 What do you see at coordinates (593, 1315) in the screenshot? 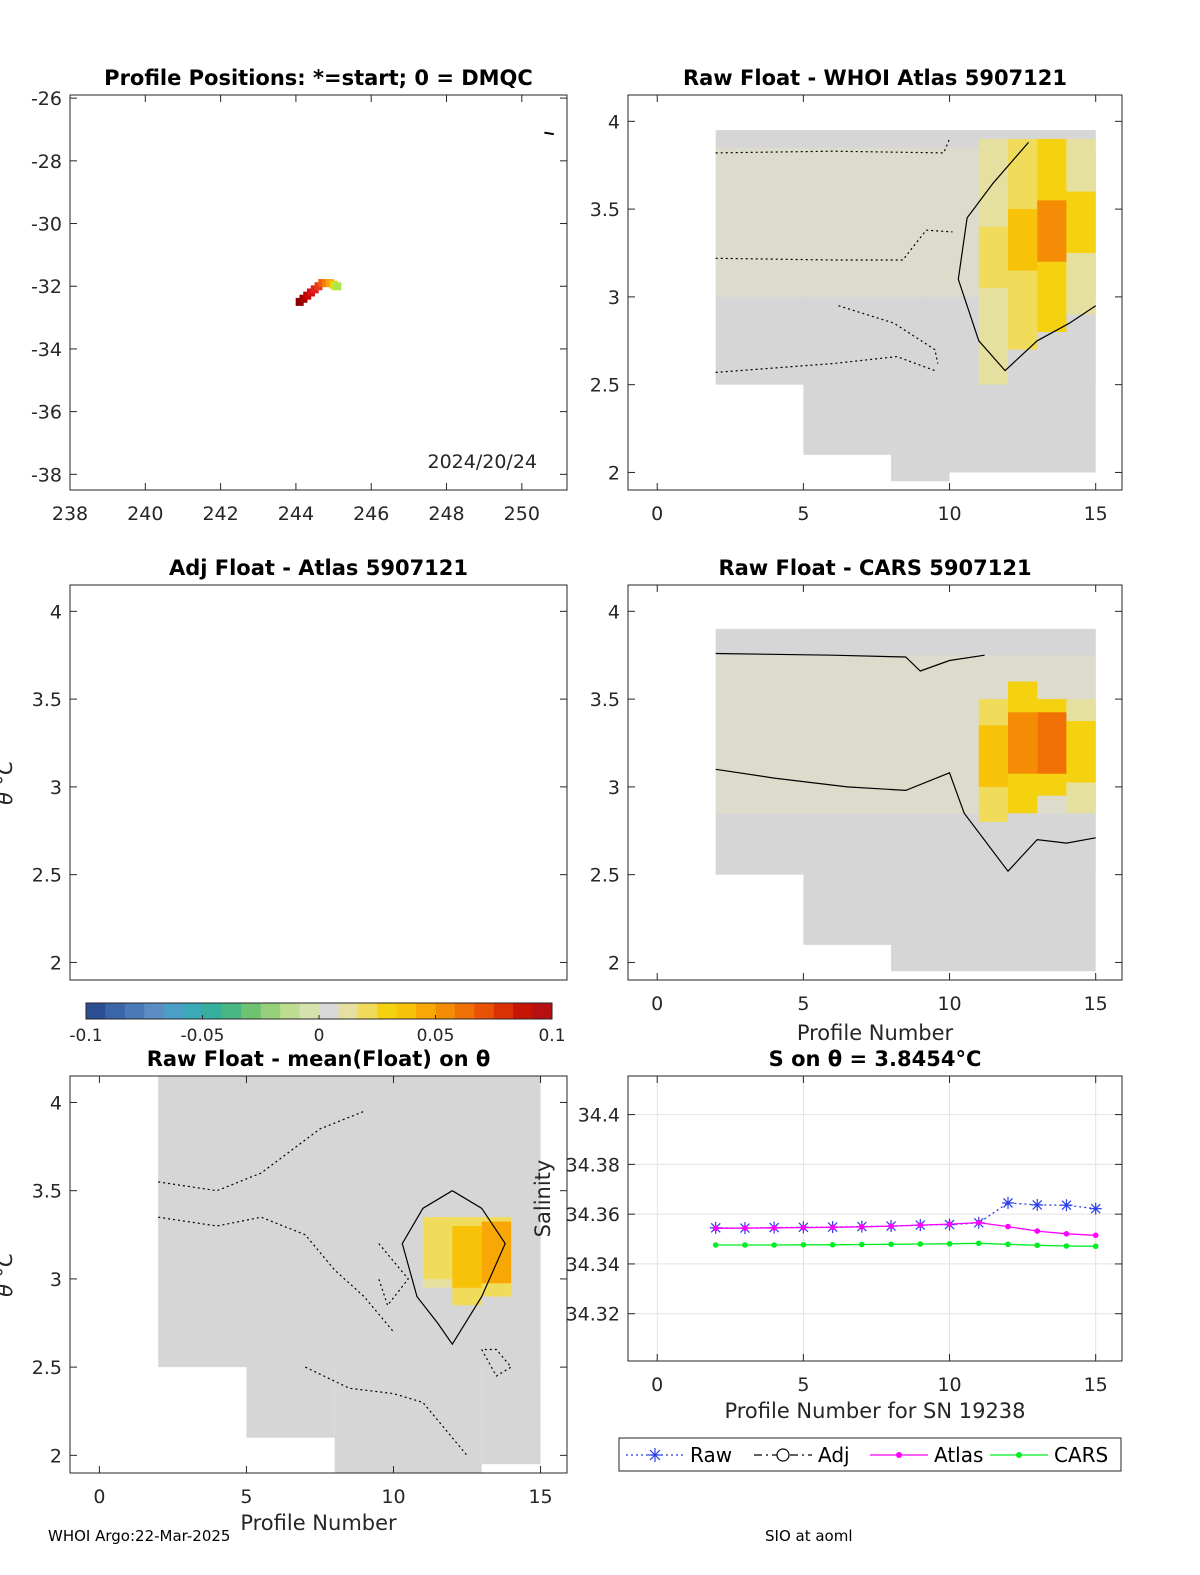
I see `y-tick-label: 34.32` at bounding box center [593, 1315].